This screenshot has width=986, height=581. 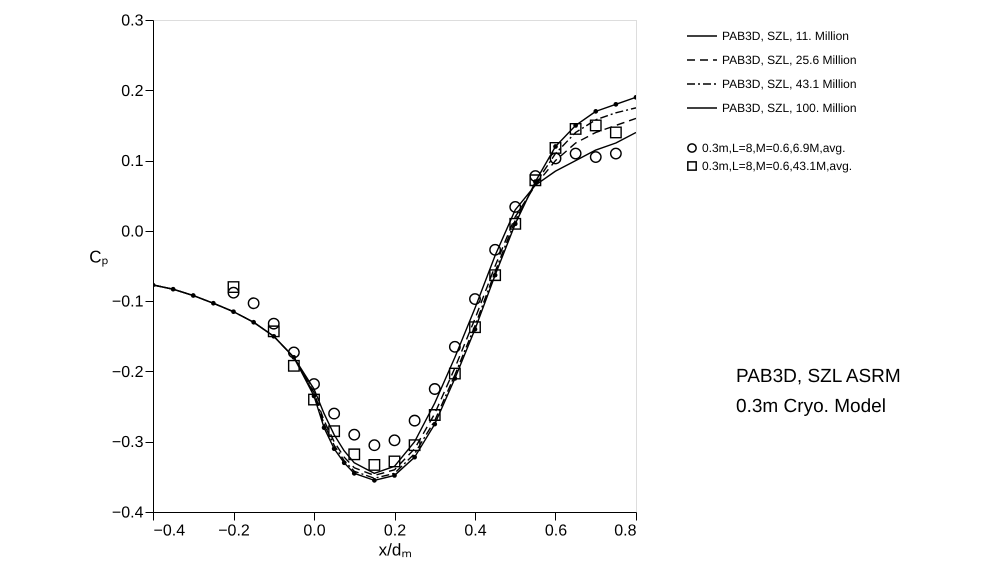 I want to click on legend-label: PAB3D, SZL, 11. Million, so click(x=785, y=36).